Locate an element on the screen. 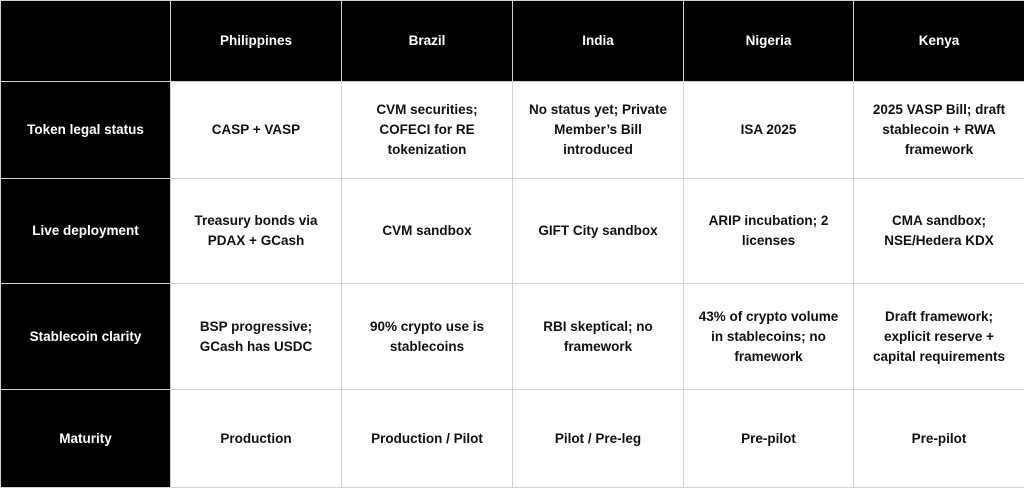  table-cell: 90% crypto use is stablecoins is located at coordinates (427, 337).